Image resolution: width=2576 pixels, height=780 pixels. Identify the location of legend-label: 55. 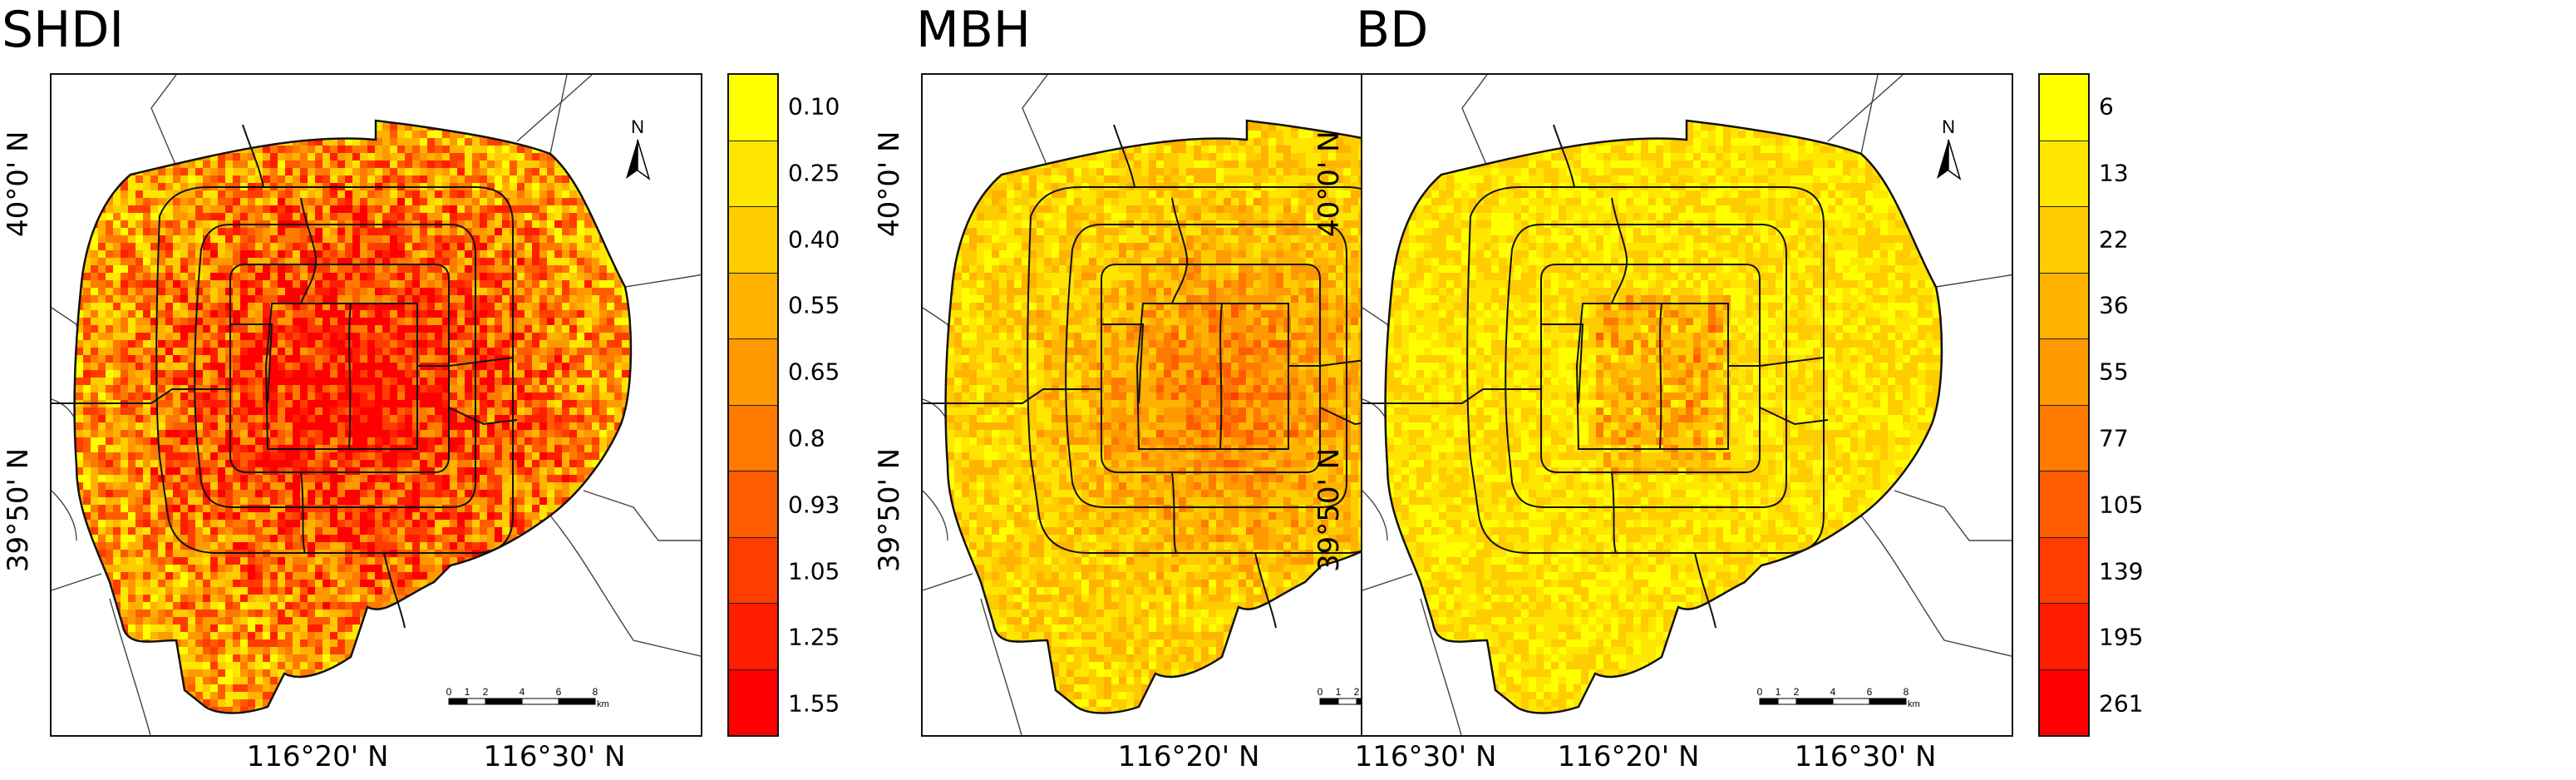
(2114, 372).